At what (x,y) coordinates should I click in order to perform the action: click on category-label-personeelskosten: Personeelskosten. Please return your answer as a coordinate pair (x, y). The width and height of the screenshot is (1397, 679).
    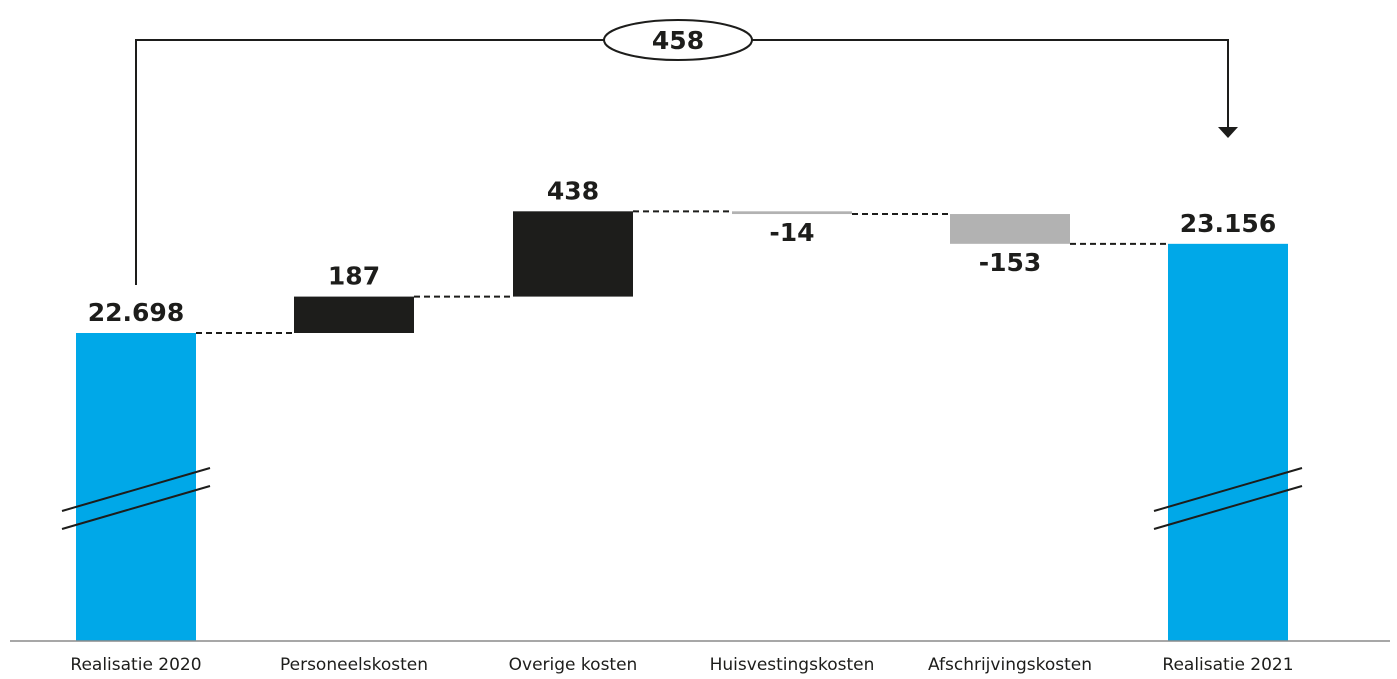
    Looking at the image, I should click on (354, 665).